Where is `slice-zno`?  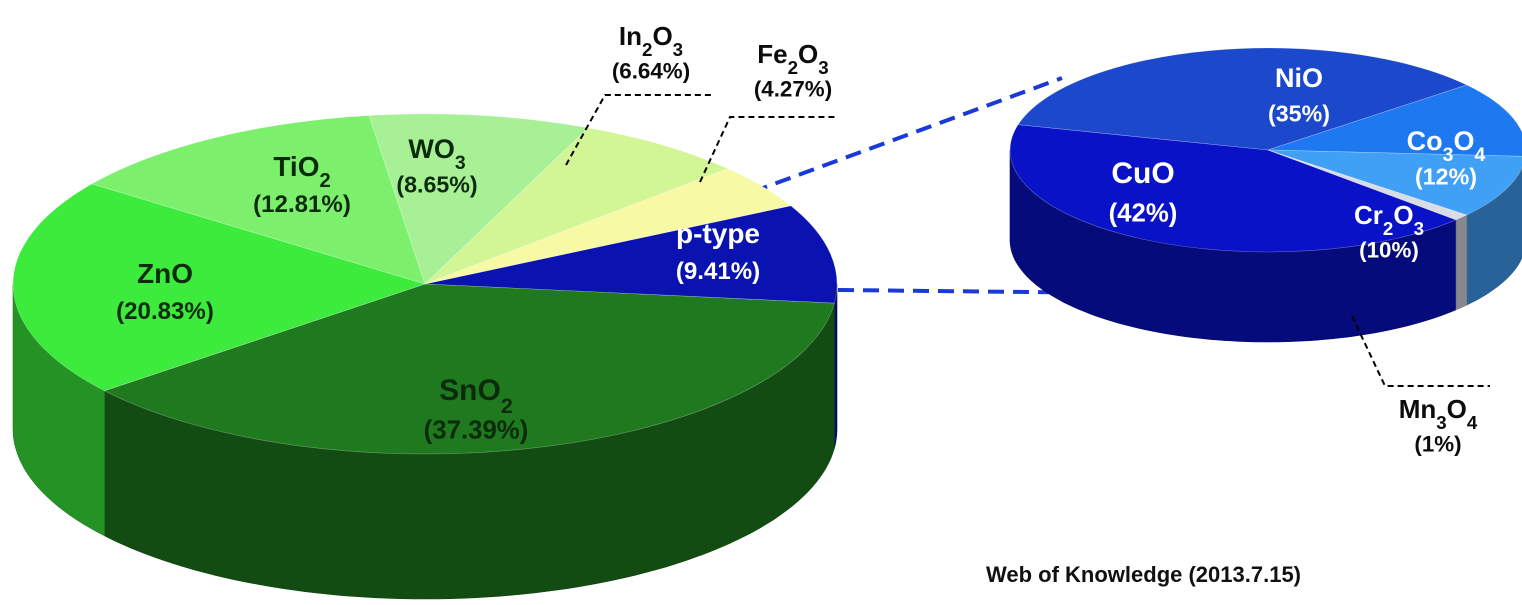 slice-zno is located at coordinates (219, 287).